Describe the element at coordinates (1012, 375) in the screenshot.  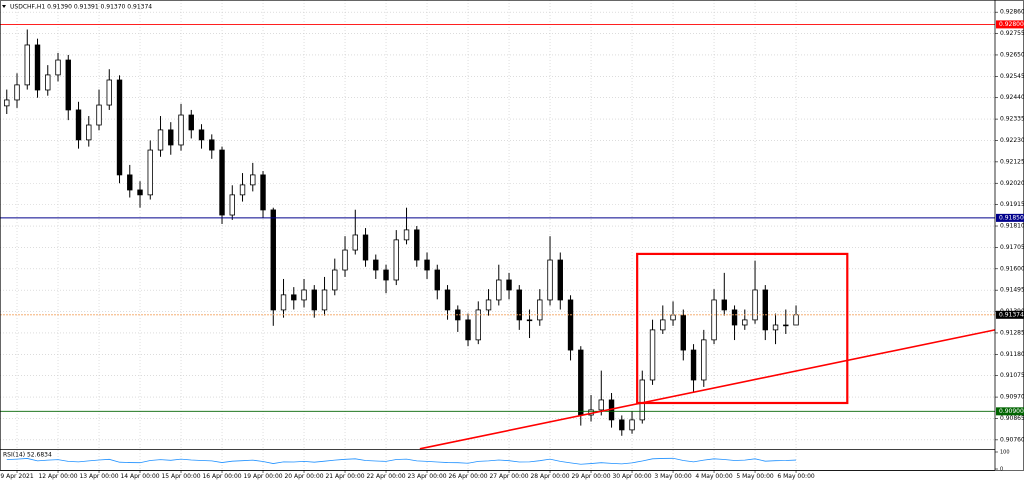
I see `y-tick-label: 0.91075` at that location.